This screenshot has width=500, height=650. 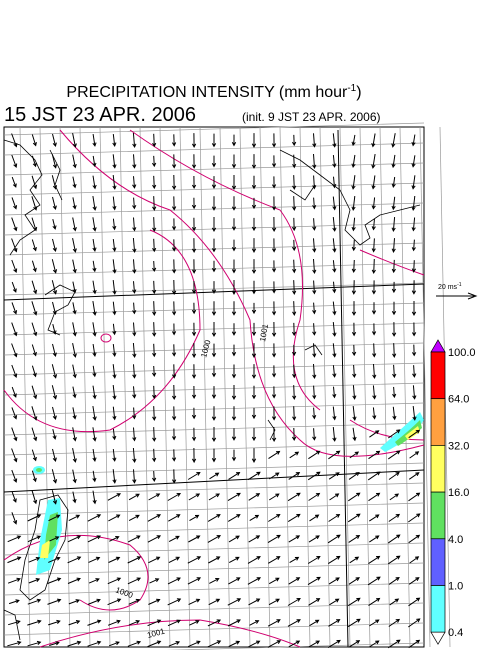 What do you see at coordinates (459, 285) in the screenshot?
I see `wind-scale-superscript: -1` at bounding box center [459, 285].